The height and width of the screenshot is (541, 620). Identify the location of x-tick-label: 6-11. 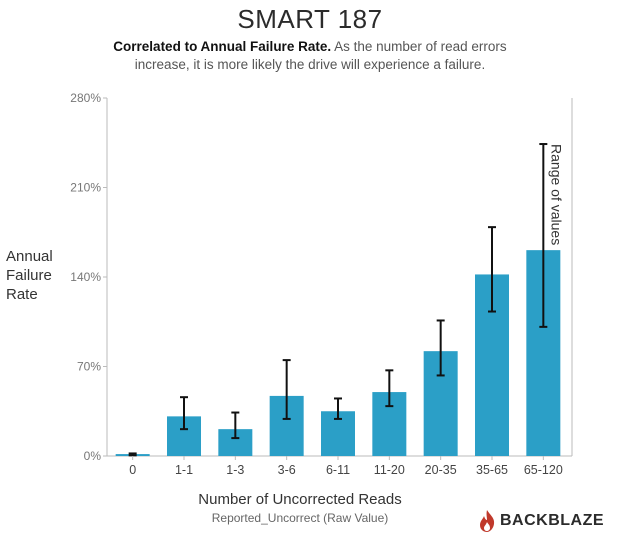
(338, 470).